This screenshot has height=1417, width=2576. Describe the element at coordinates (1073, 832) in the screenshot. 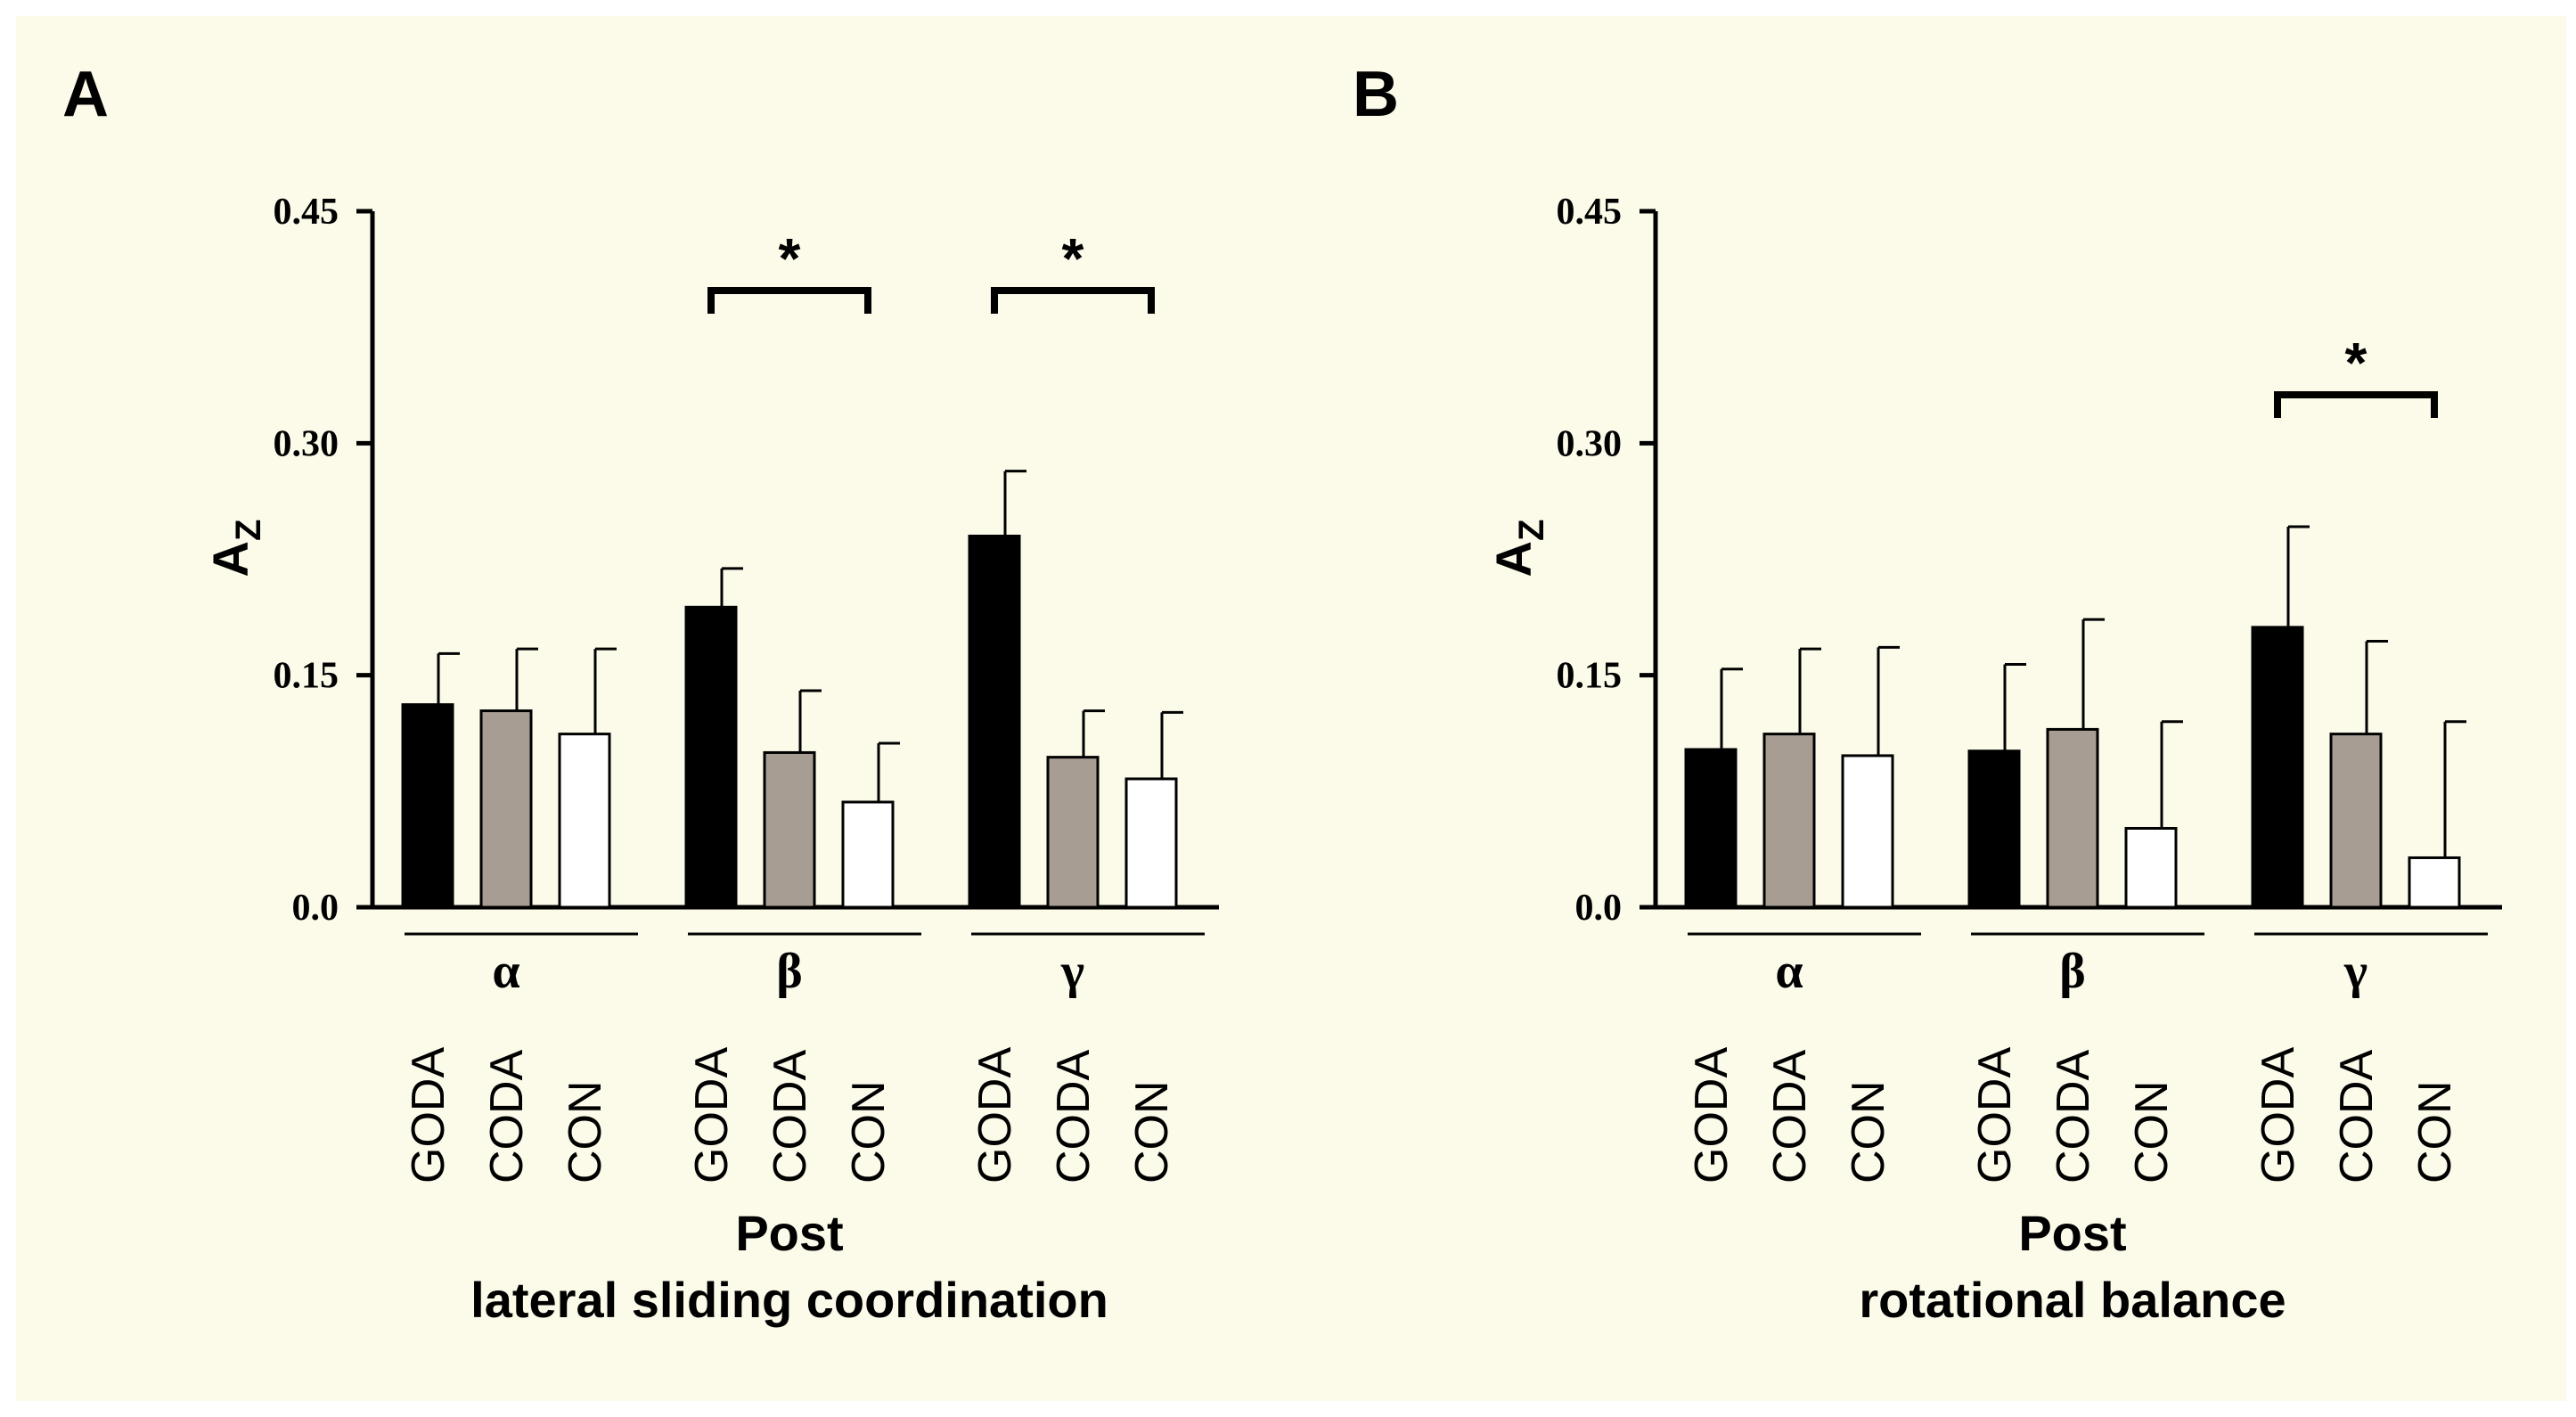

I see `bar: γ CODA: 0.097` at that location.